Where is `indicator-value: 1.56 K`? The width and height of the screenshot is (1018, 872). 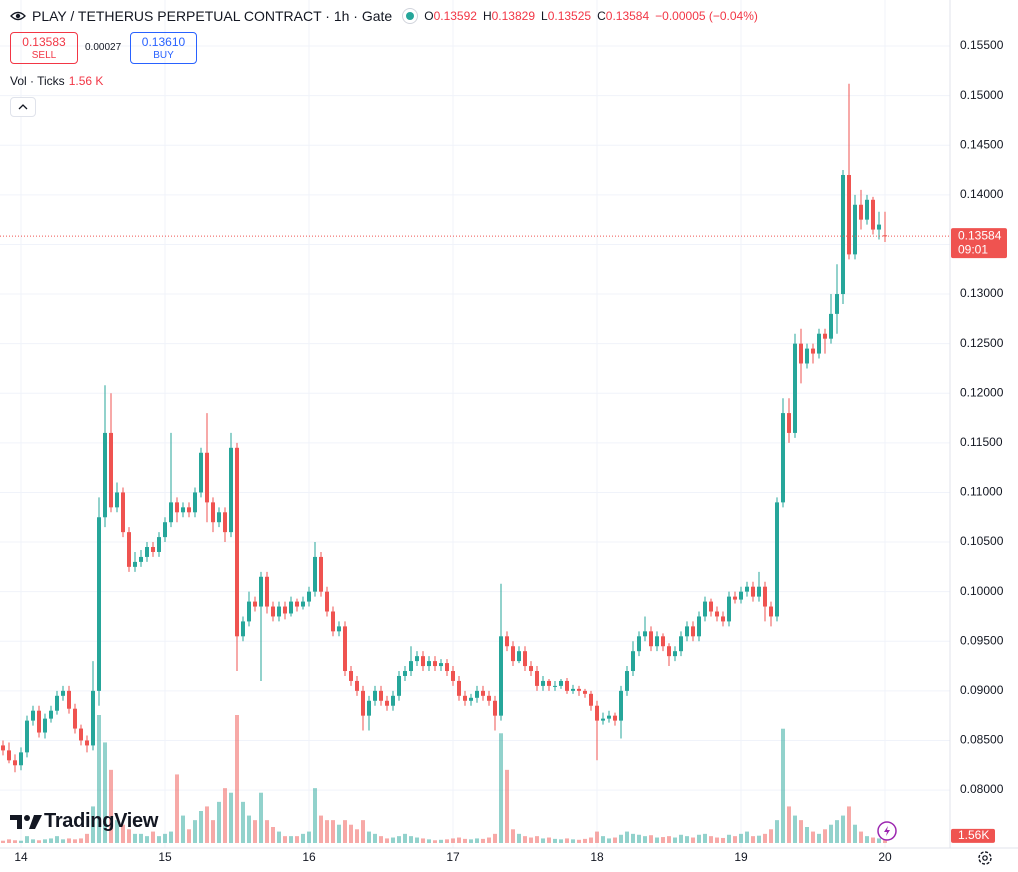 indicator-value: 1.56 K is located at coordinates (86, 81).